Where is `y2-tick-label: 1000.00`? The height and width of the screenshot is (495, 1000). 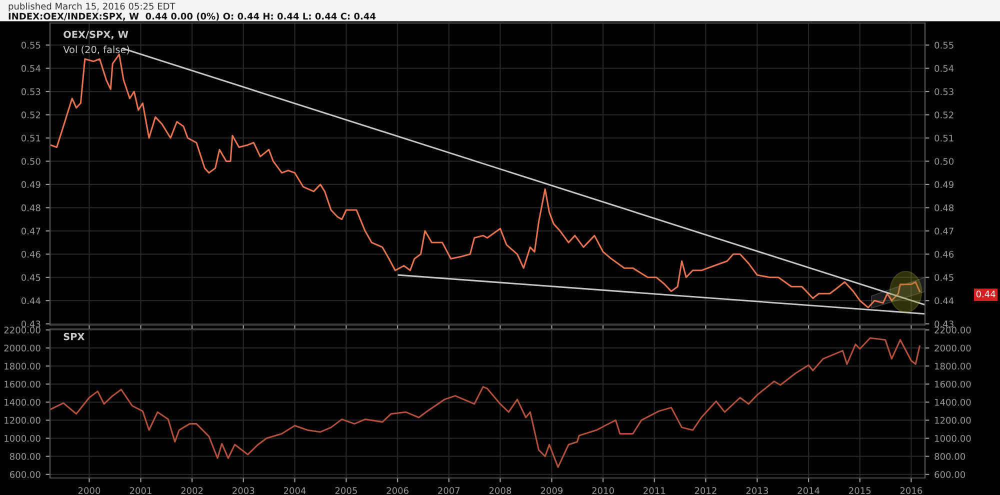
y2-tick-label: 1000.00 is located at coordinates (953, 438).